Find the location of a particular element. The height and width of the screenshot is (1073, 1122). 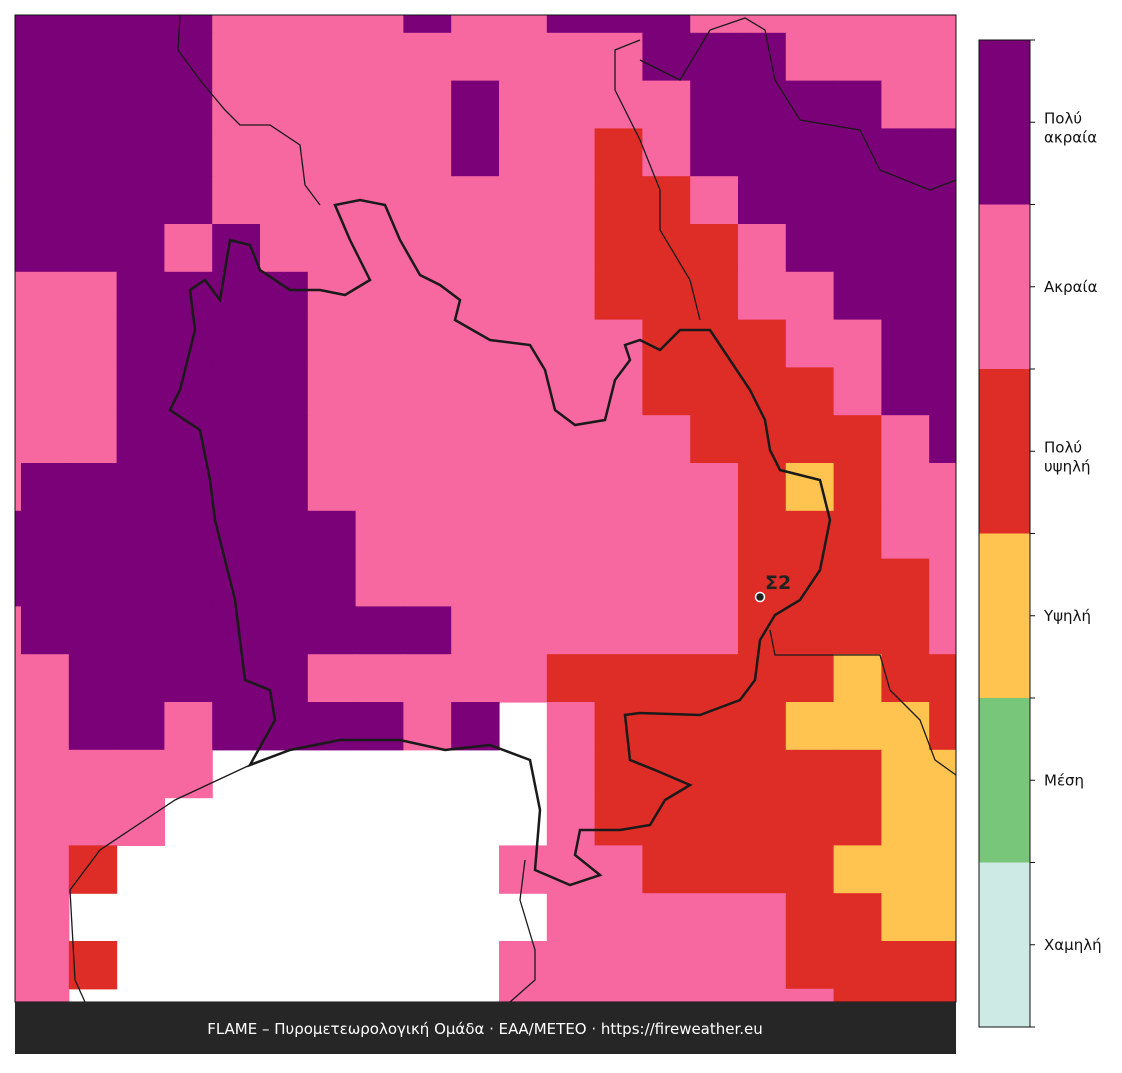

station-label: Σ2 is located at coordinates (778, 583).